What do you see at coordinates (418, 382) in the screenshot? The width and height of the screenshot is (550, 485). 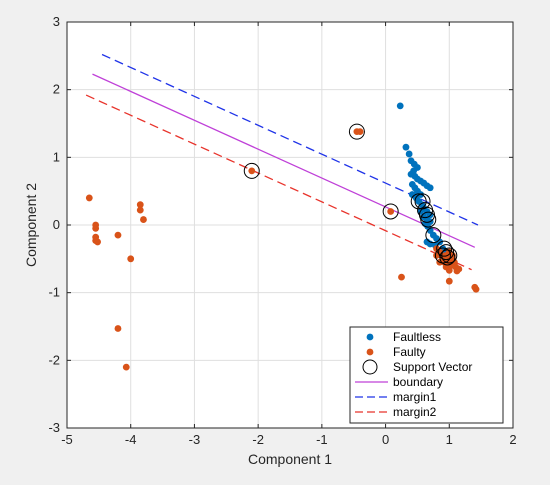 I see `legend-label-boundary: boundary` at bounding box center [418, 382].